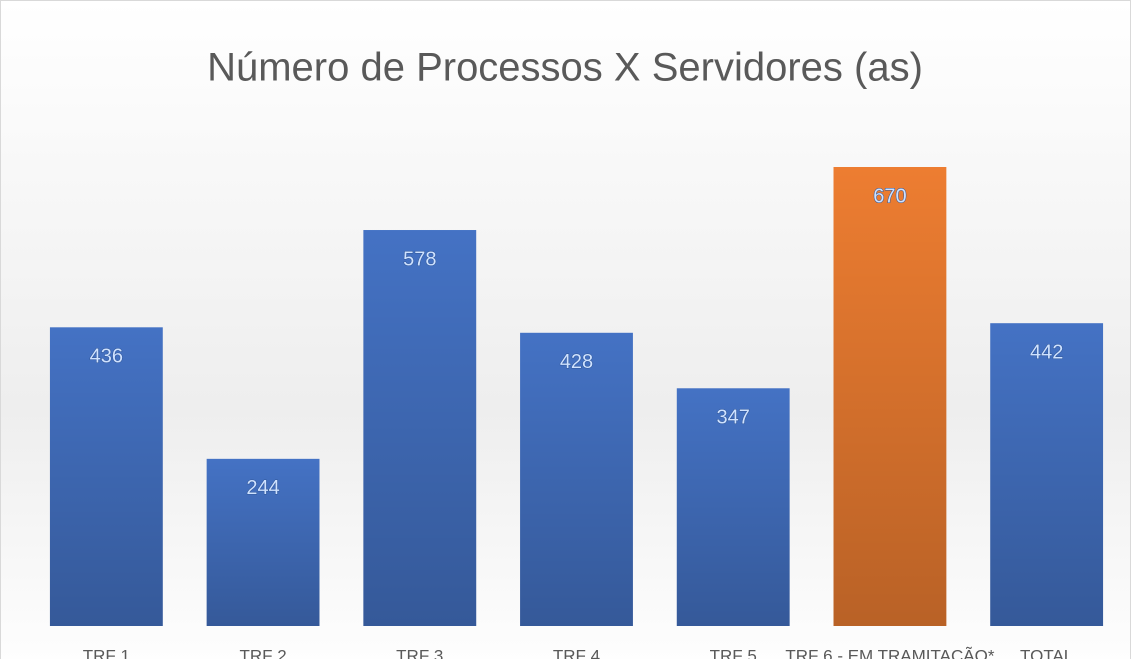 The image size is (1131, 659). I want to click on x-tick-label: TRF 6 - EM TRAMITAÇÃO*, so click(889, 652).